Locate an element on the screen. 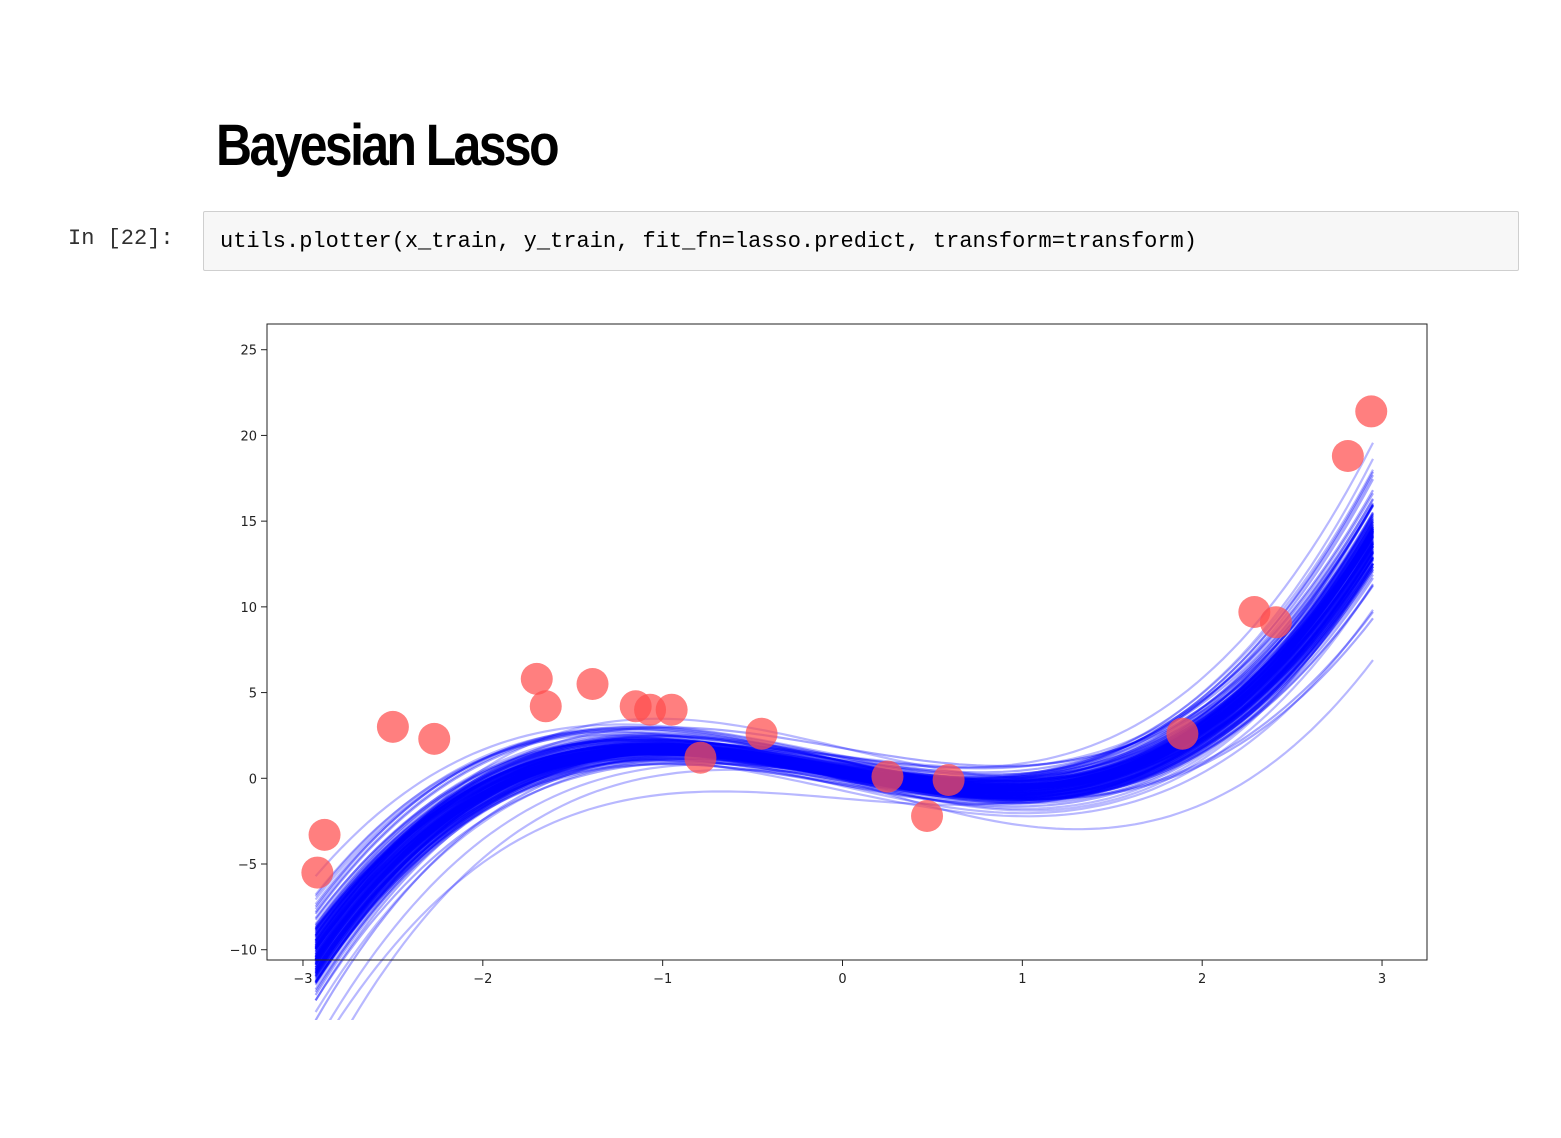 The image size is (1561, 1138). x-tick-label: −2 is located at coordinates (482, 979).